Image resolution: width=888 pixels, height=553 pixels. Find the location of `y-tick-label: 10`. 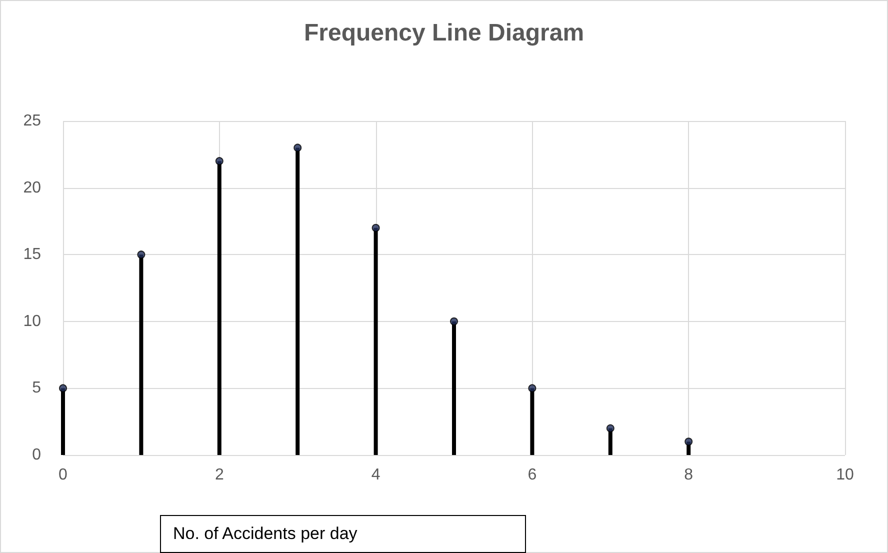

y-tick-label: 10 is located at coordinates (32, 321).